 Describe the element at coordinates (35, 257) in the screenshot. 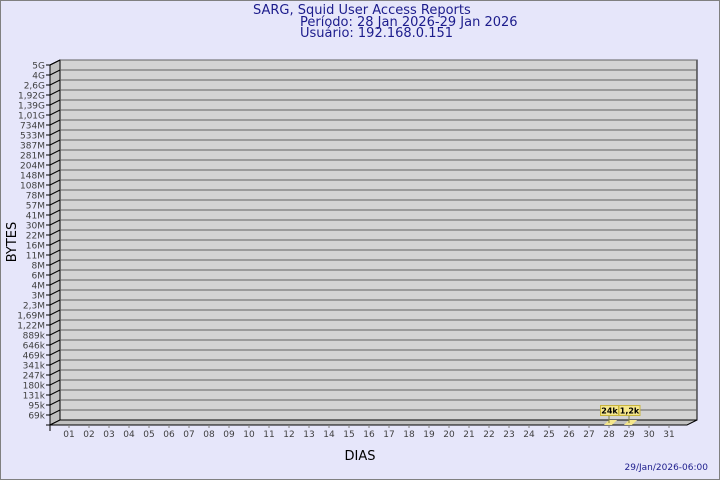

I see `y-tick-label: 11M` at that location.